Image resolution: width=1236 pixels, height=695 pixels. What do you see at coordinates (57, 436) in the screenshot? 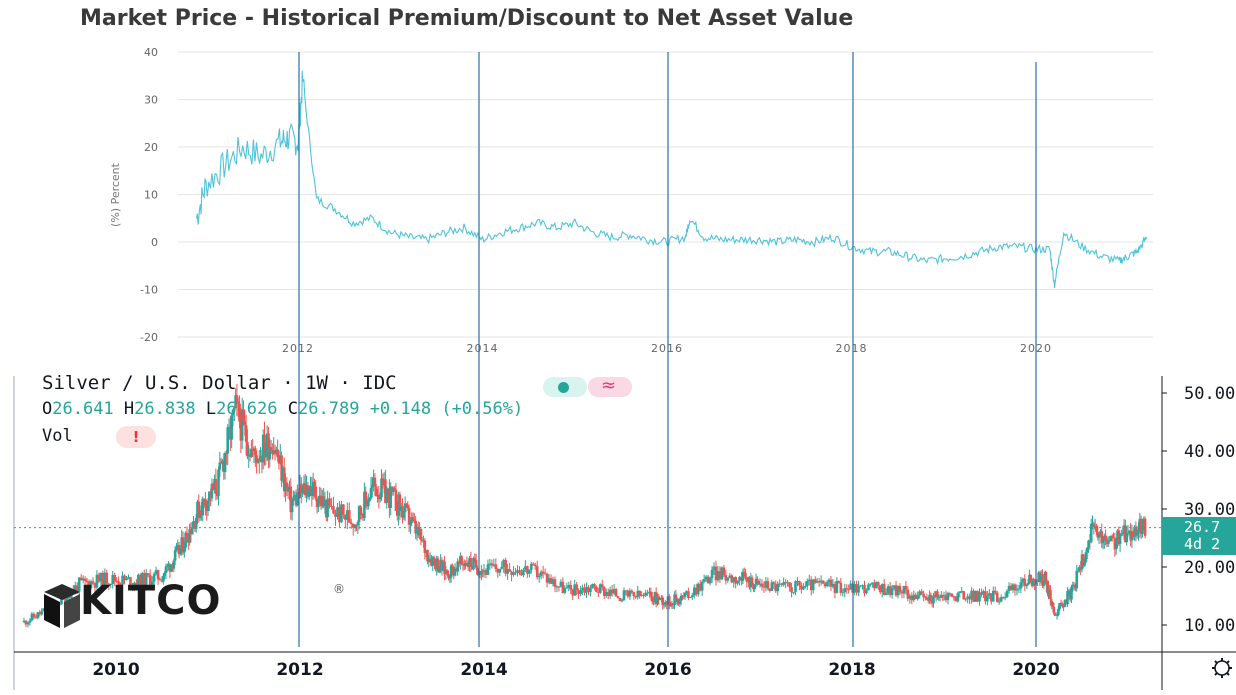
I see `volume-label: Vol` at bounding box center [57, 436].